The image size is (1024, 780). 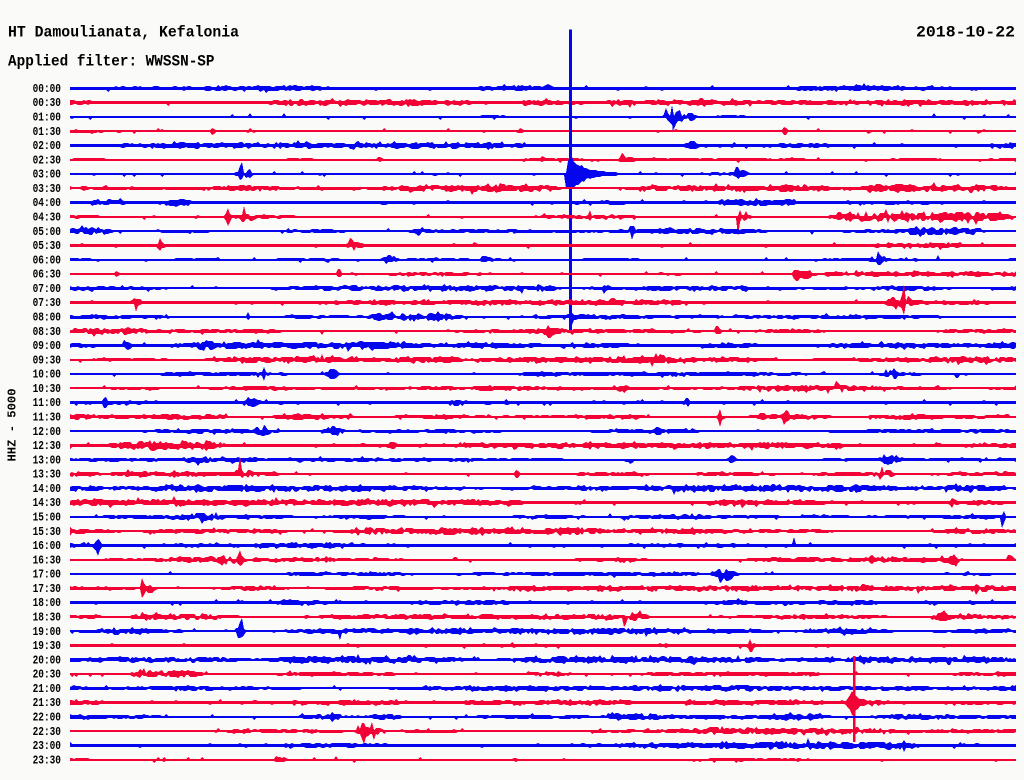 I want to click on svg-text: 06:00, so click(x=47, y=260).